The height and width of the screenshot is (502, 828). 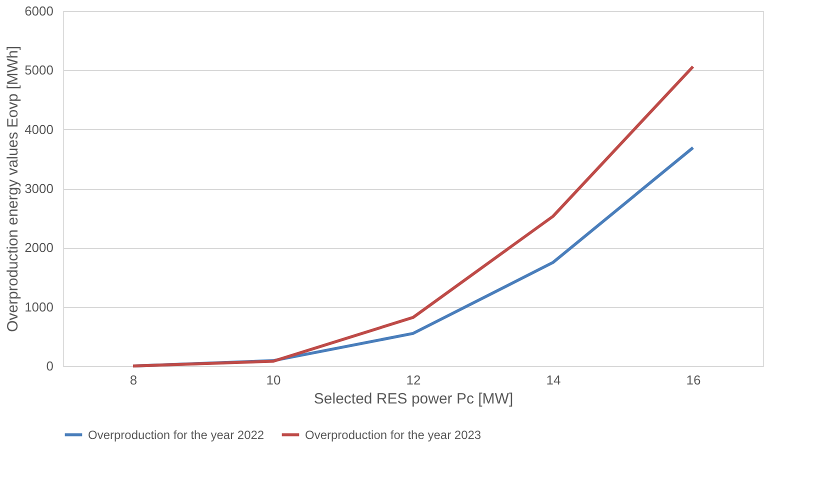 What do you see at coordinates (393, 435) in the screenshot?
I see `legend-label: Overproduction for the year 2023` at bounding box center [393, 435].